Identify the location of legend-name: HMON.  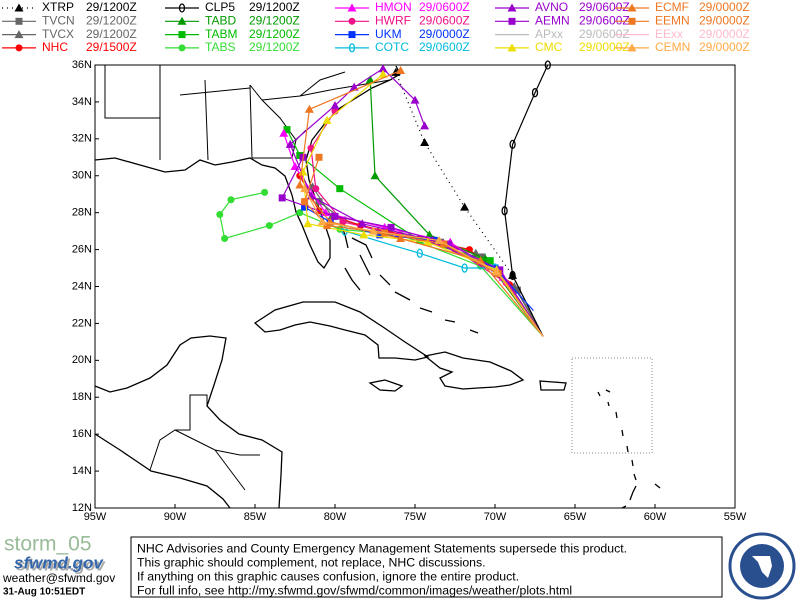
(393, 7).